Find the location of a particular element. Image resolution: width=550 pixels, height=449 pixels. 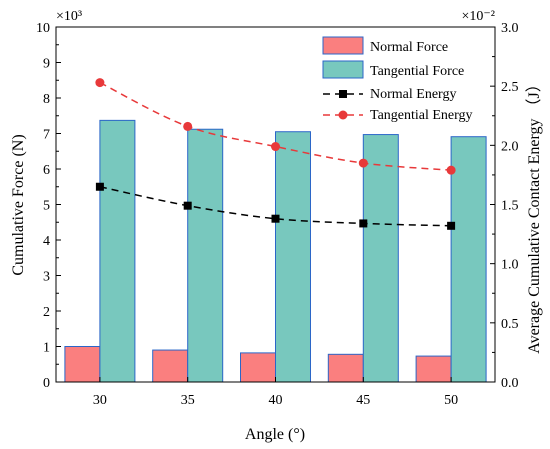

legend-marker-tangential-energy is located at coordinates (343, 115).